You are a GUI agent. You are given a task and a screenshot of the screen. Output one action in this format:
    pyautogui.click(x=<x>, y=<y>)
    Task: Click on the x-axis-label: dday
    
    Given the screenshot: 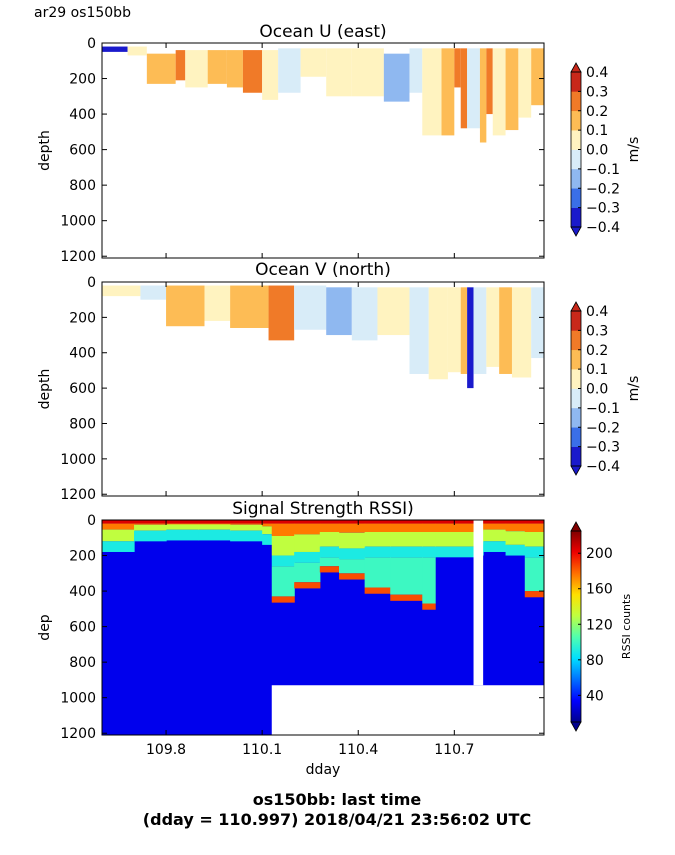 What is the action you would take?
    pyautogui.click(x=323, y=770)
    